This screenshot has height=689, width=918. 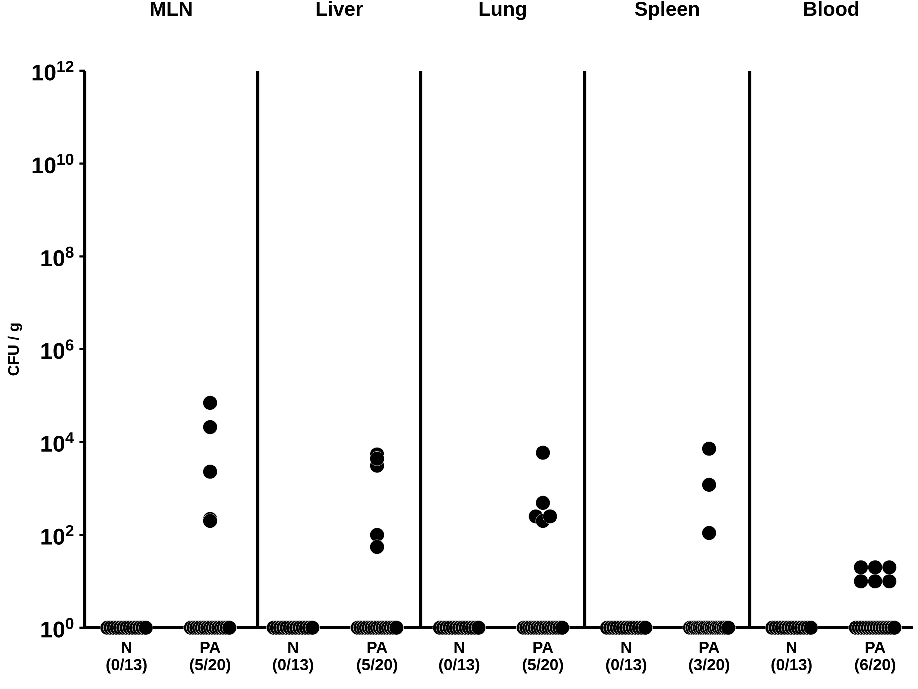 What do you see at coordinates (58, 535) in the screenshot?
I see `y-tick-label: 10$^{2}$` at bounding box center [58, 535].